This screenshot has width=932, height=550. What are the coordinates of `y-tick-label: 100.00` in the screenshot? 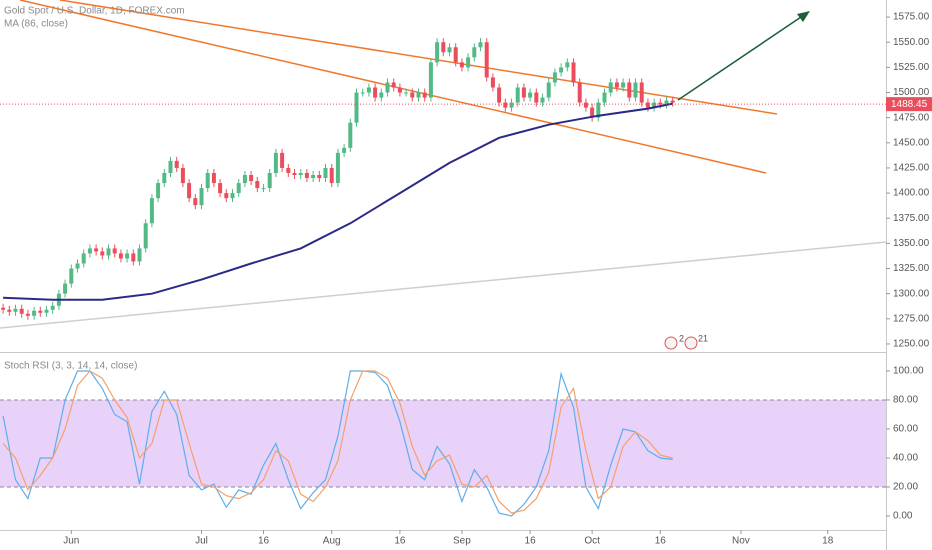 It's located at (908, 371).